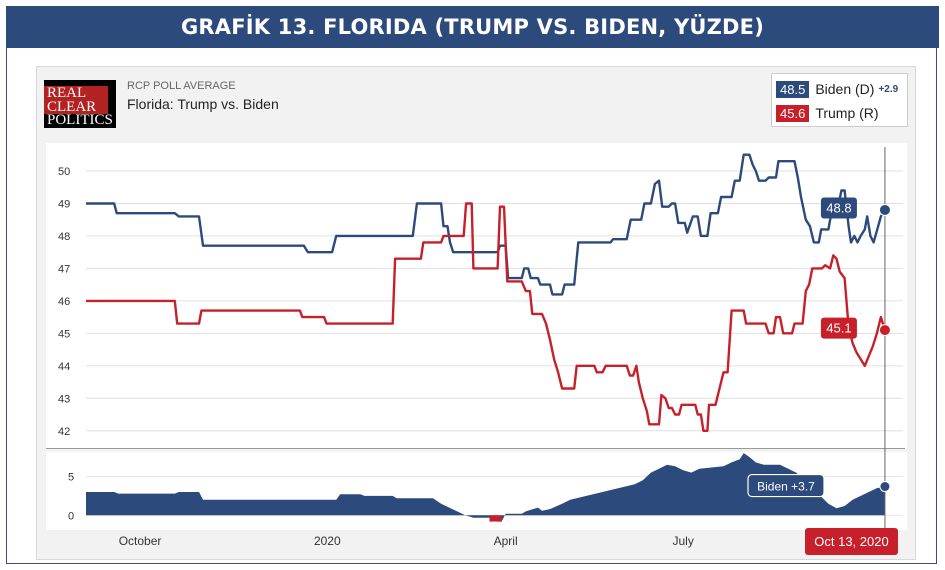 Image resolution: width=945 pixels, height=570 pixels. Describe the element at coordinates (71, 477) in the screenshot. I see `lower-y-tick-label: 5` at that location.